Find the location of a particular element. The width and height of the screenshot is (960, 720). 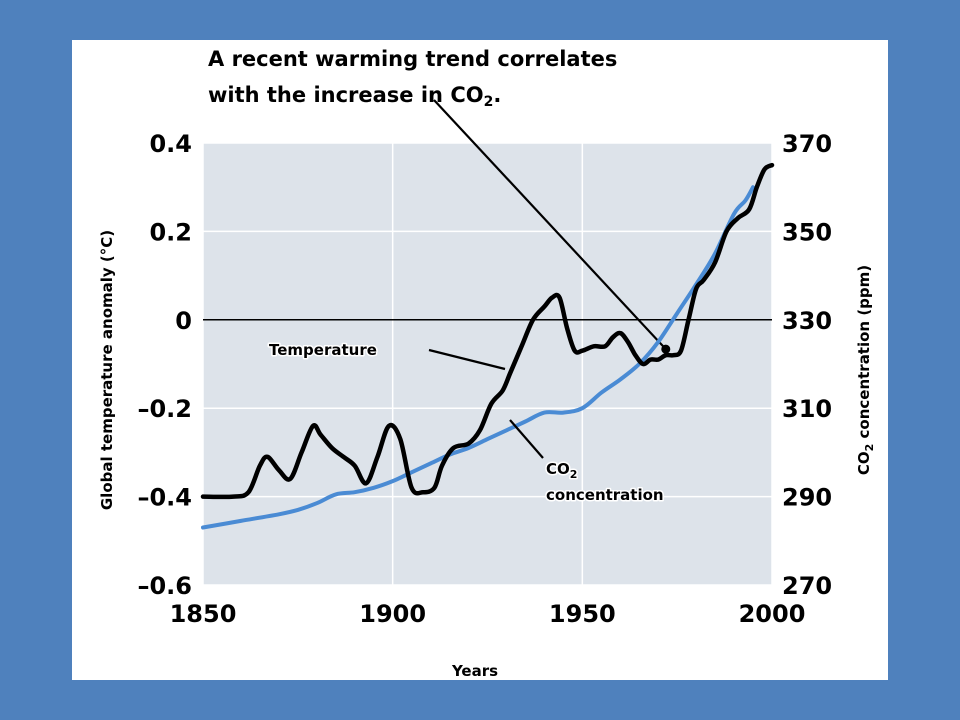

callout-point is located at coordinates (666, 349).